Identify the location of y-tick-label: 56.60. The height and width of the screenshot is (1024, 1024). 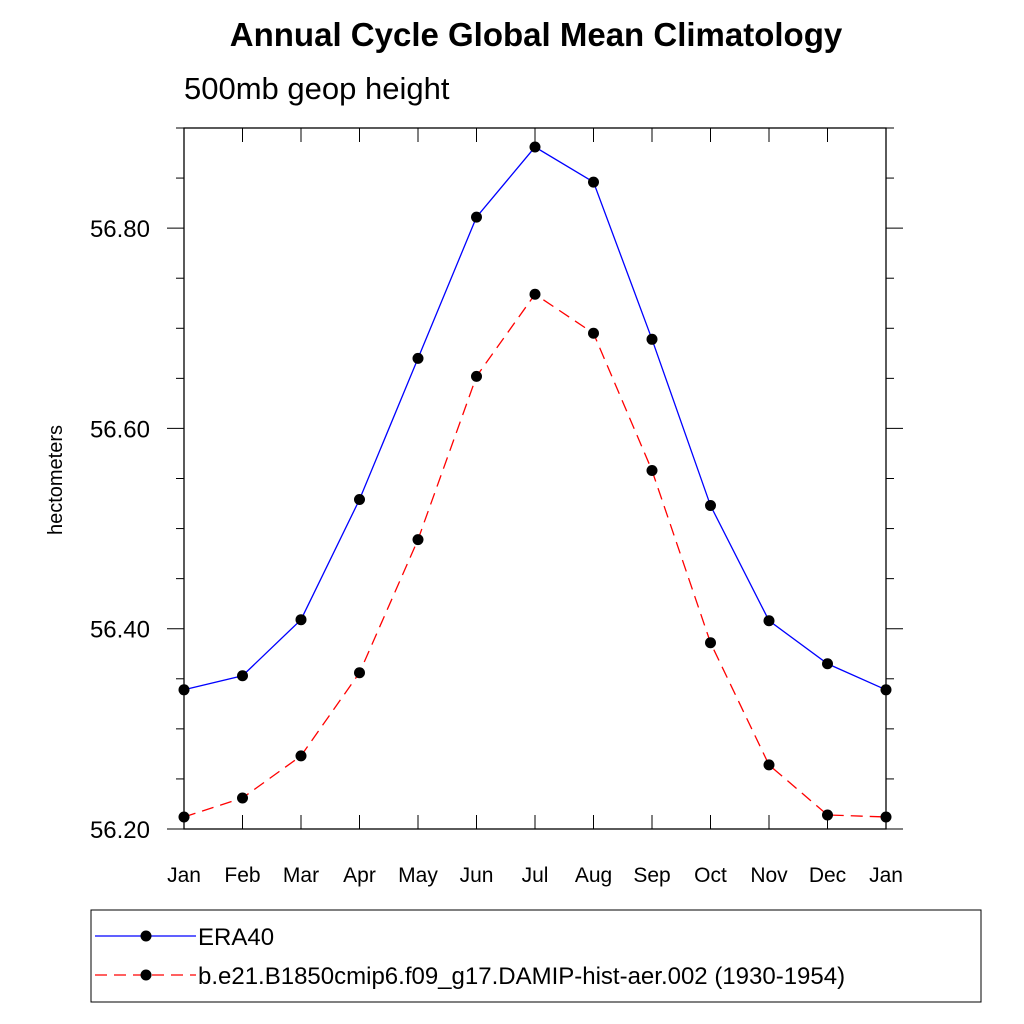
(120, 429).